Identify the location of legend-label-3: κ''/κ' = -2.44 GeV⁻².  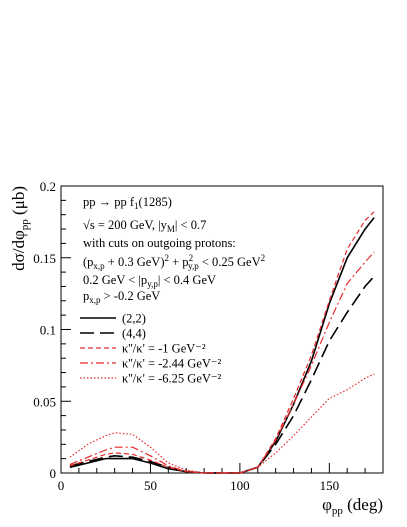
(171, 364).